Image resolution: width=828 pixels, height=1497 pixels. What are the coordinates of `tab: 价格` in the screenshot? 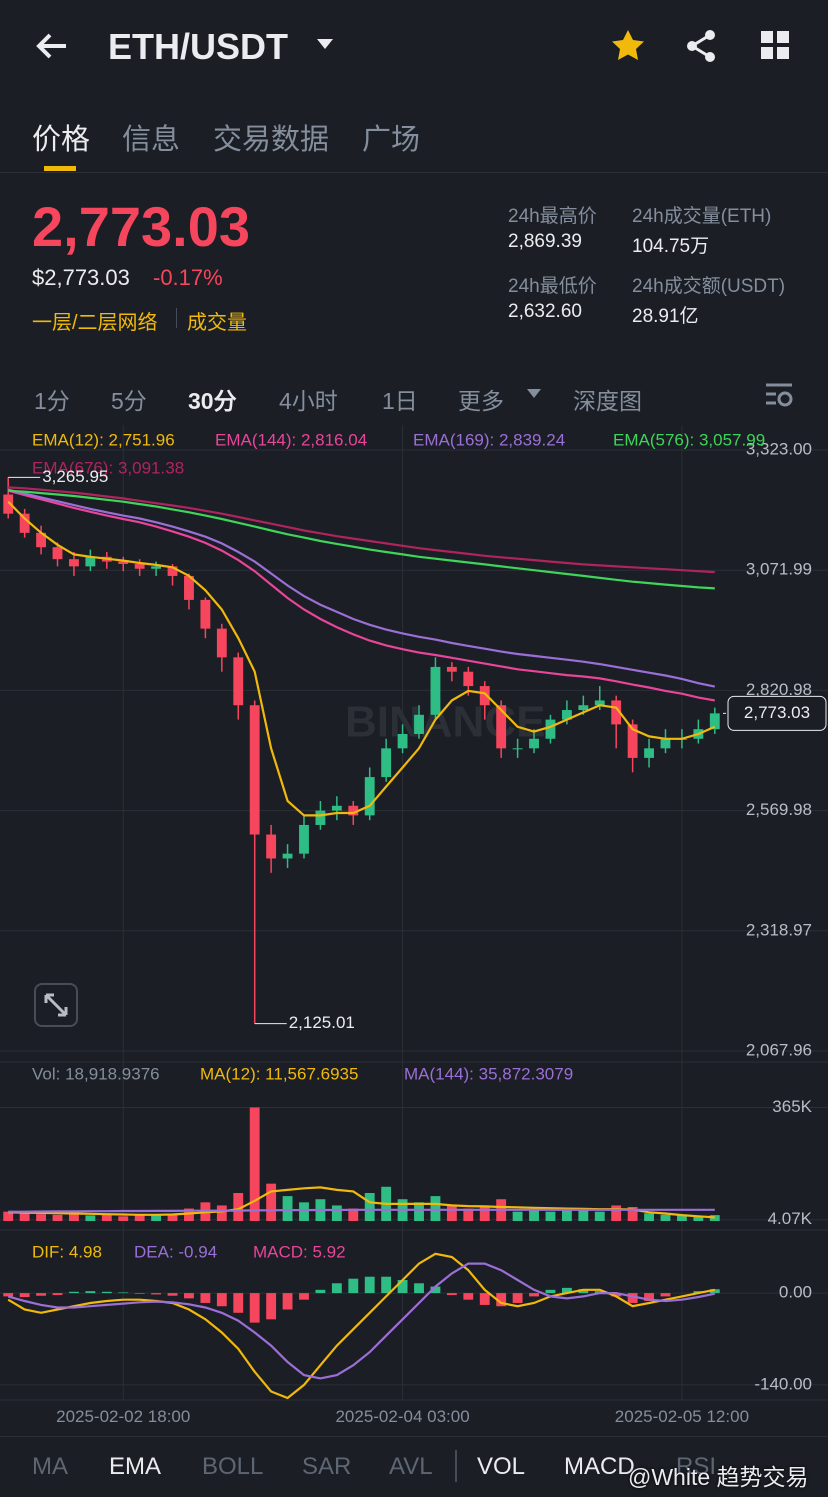 It's located at (61, 140).